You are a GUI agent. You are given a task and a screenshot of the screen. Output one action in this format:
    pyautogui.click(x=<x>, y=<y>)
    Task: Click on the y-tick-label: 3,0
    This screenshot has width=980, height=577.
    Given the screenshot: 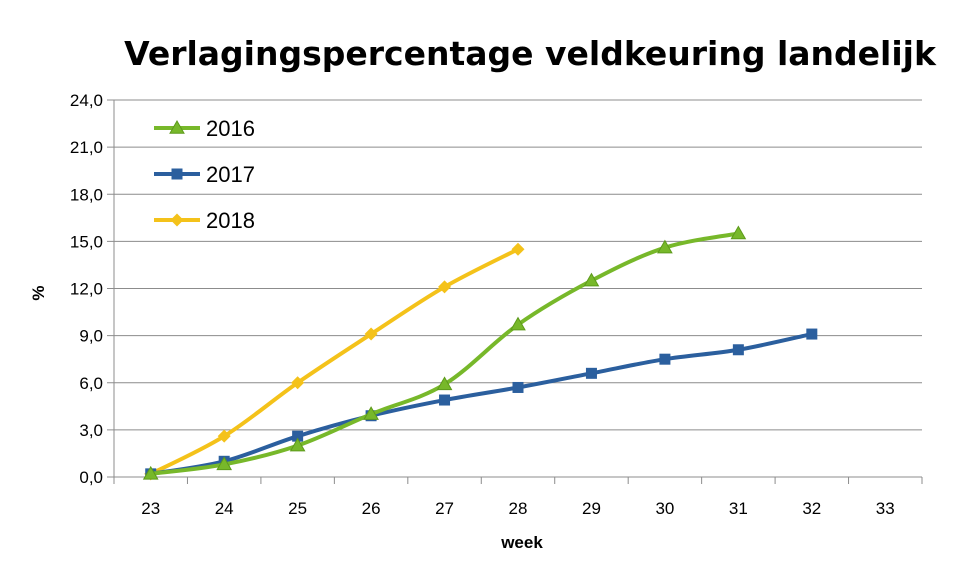 What is the action you would take?
    pyautogui.click(x=91, y=430)
    